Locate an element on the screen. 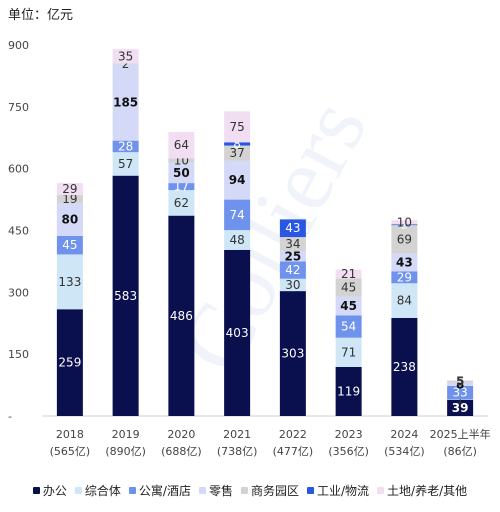 This screenshot has width=500, height=512. y-tick-label: 300 is located at coordinates (18, 292).